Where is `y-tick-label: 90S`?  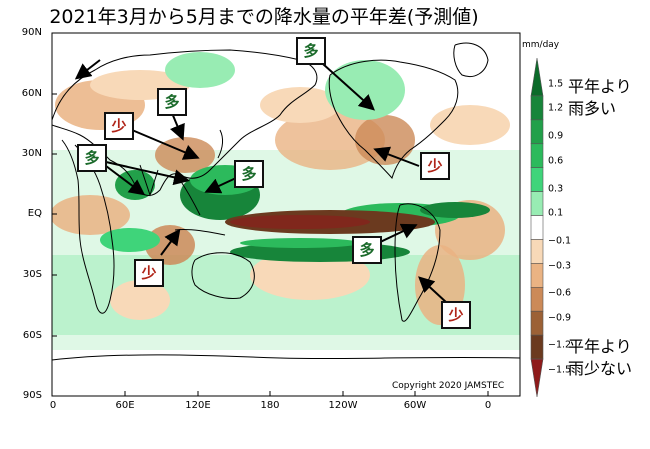
y-tick-label: 90S is located at coordinates (32, 395).